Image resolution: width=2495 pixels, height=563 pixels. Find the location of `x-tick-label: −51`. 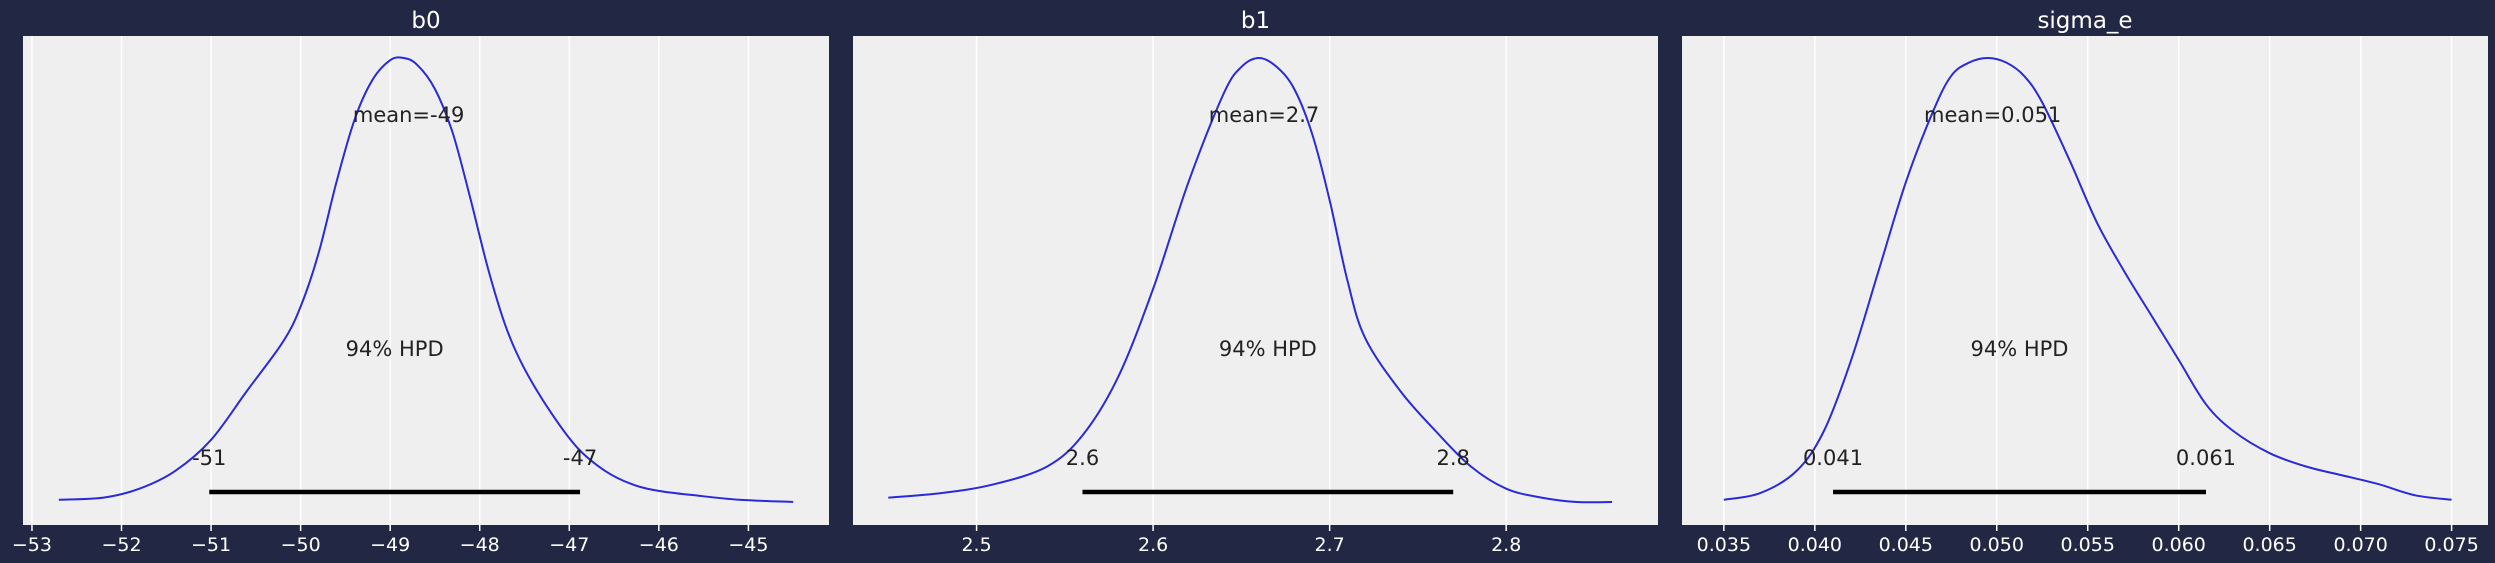

x-tick-label: −51 is located at coordinates (211, 545).